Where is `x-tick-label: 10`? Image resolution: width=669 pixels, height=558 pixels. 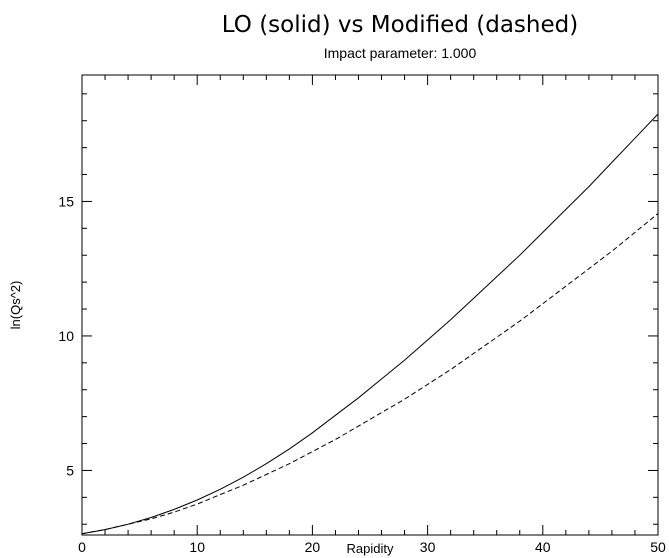 x-tick-label: 10 is located at coordinates (197, 547).